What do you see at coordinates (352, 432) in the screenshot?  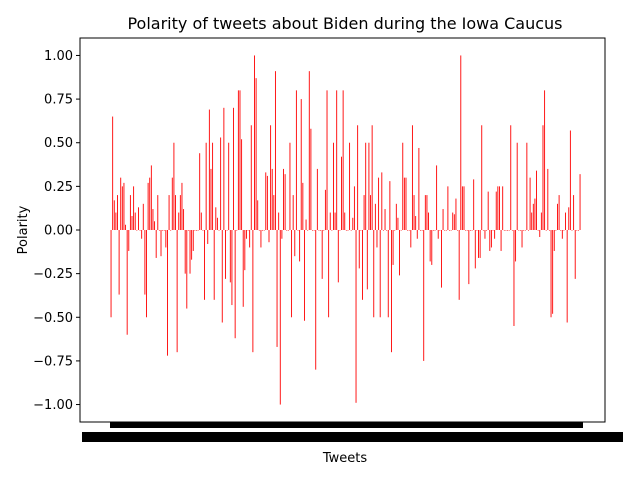 I see `x-axis-ticks` at bounding box center [352, 432].